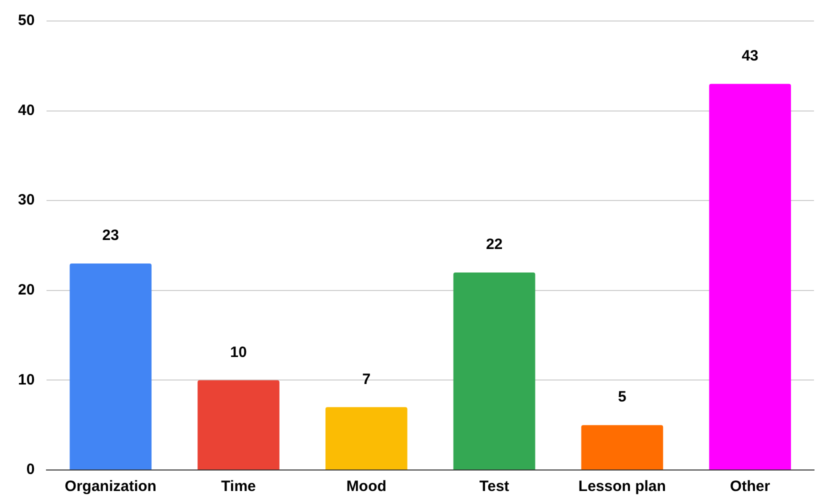  Describe the element at coordinates (622, 487) in the screenshot. I see `x-tick-label: Lesson plan` at that location.